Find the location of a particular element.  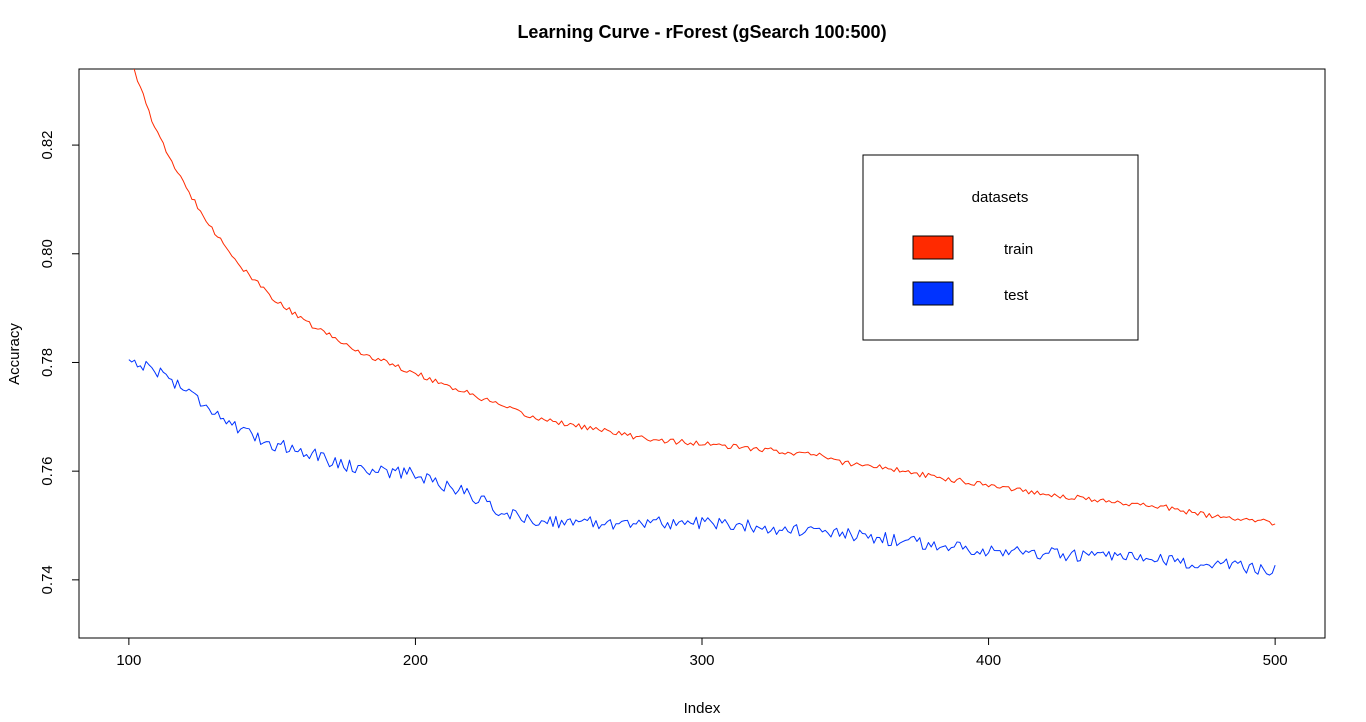

y-tick-label: 0.74 is located at coordinates (47, 579).